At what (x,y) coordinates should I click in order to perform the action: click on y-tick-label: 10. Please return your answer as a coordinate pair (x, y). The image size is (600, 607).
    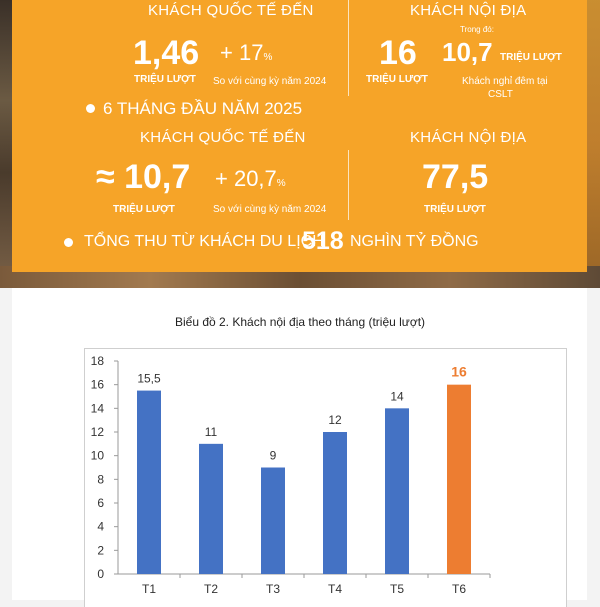
    Looking at the image, I should click on (98, 456).